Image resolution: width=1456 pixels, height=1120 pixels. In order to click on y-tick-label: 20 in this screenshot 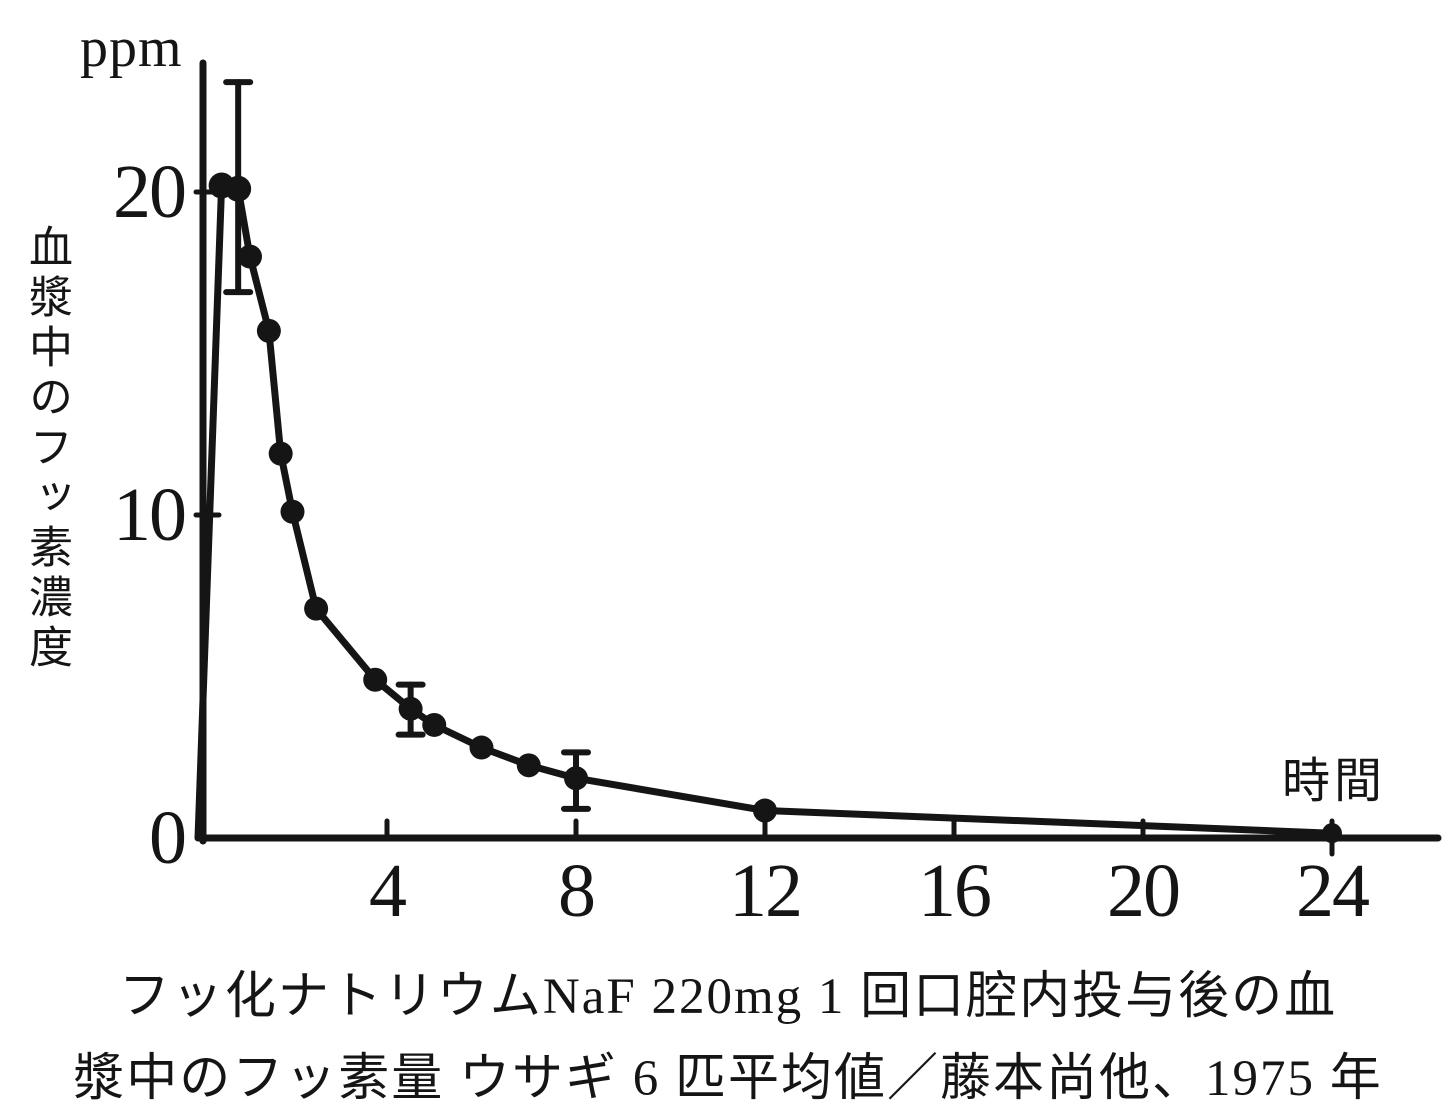, I will do `click(150, 192)`.